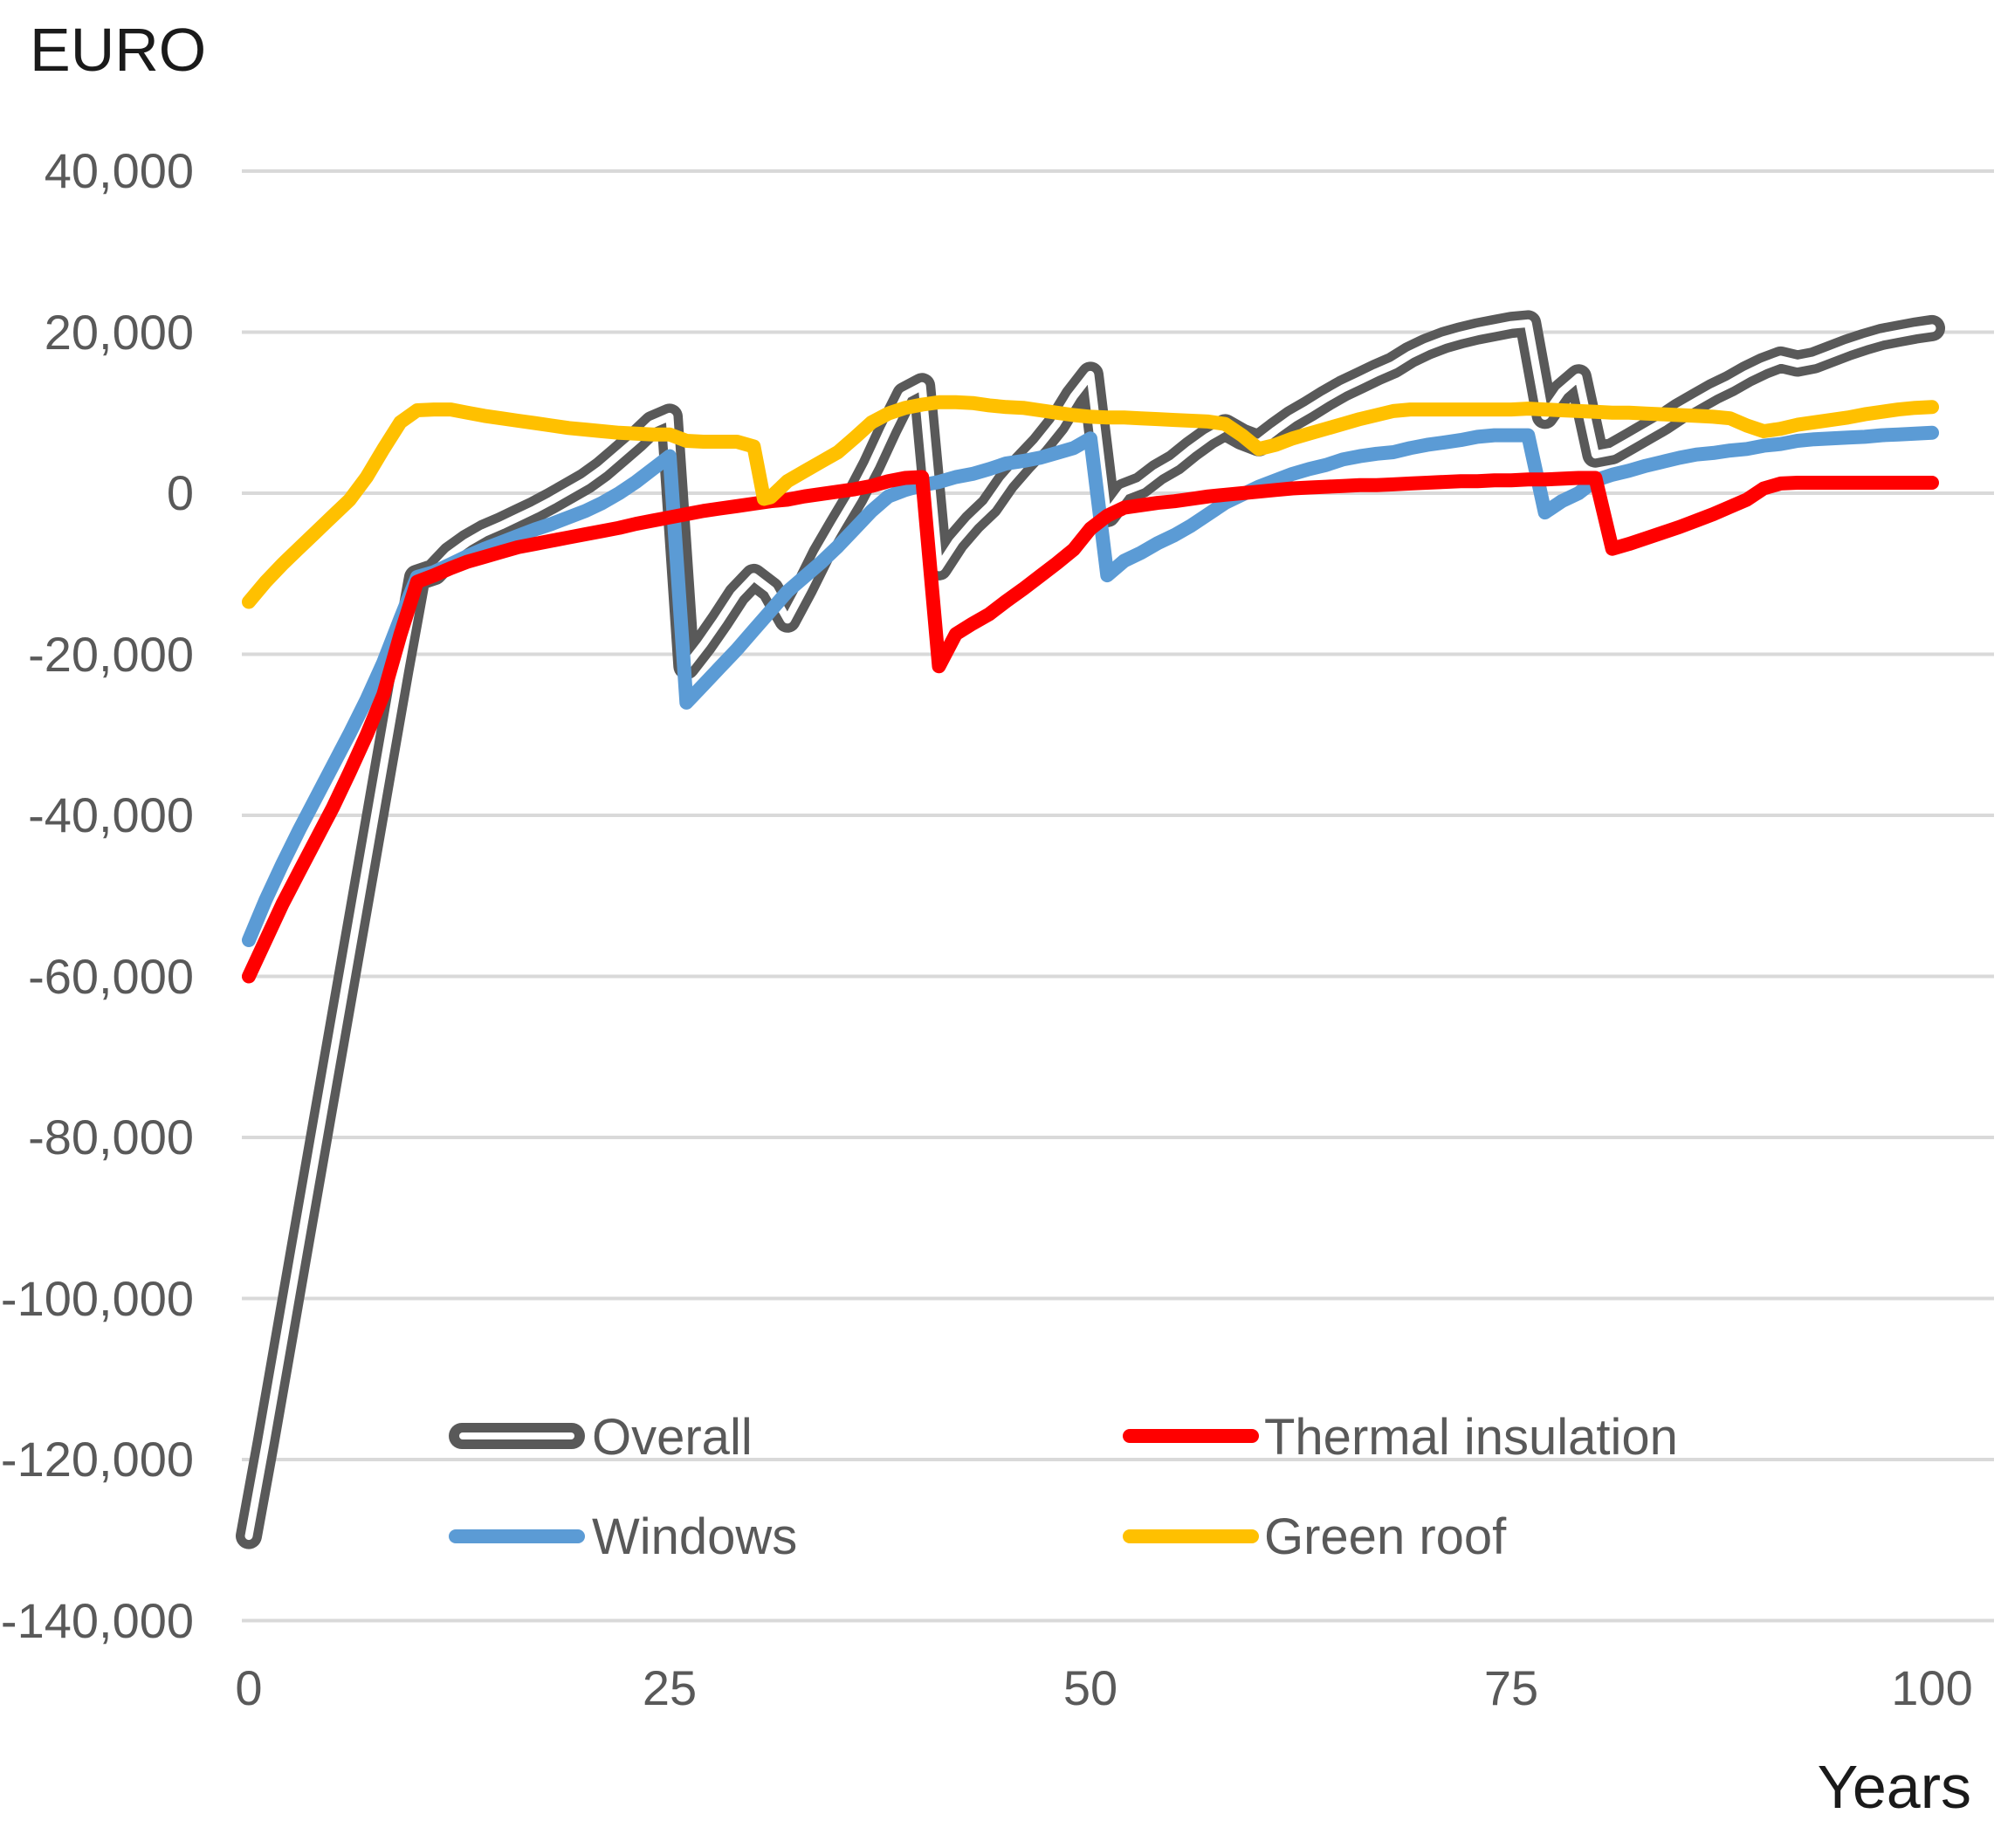 This screenshot has height=1848, width=2001. What do you see at coordinates (1471, 1438) in the screenshot?
I see `legend-label-thermal-insulation: Thermal insulation` at bounding box center [1471, 1438].